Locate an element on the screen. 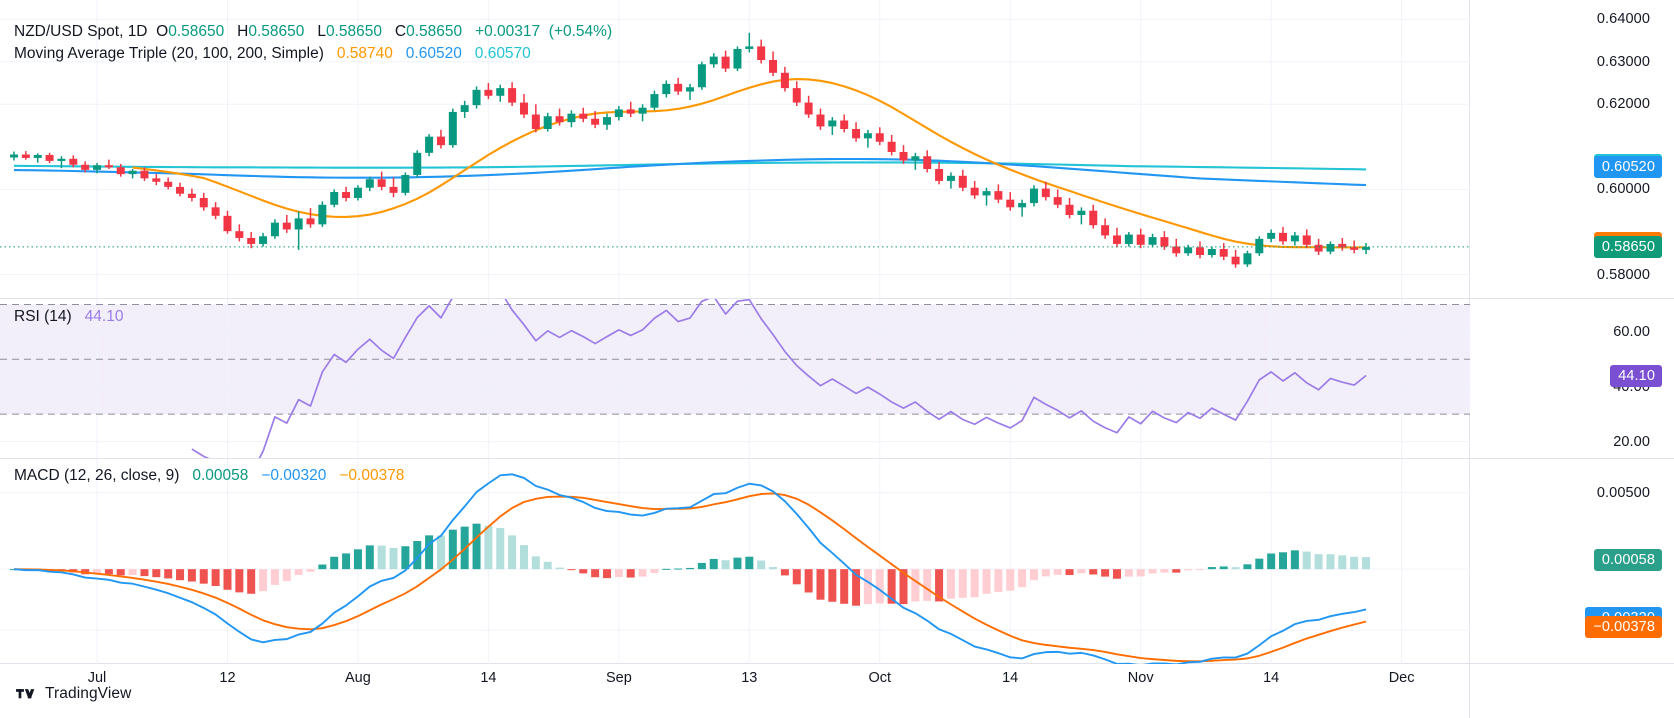  rsi-axis-tick: 20.00 is located at coordinates (1631, 441).